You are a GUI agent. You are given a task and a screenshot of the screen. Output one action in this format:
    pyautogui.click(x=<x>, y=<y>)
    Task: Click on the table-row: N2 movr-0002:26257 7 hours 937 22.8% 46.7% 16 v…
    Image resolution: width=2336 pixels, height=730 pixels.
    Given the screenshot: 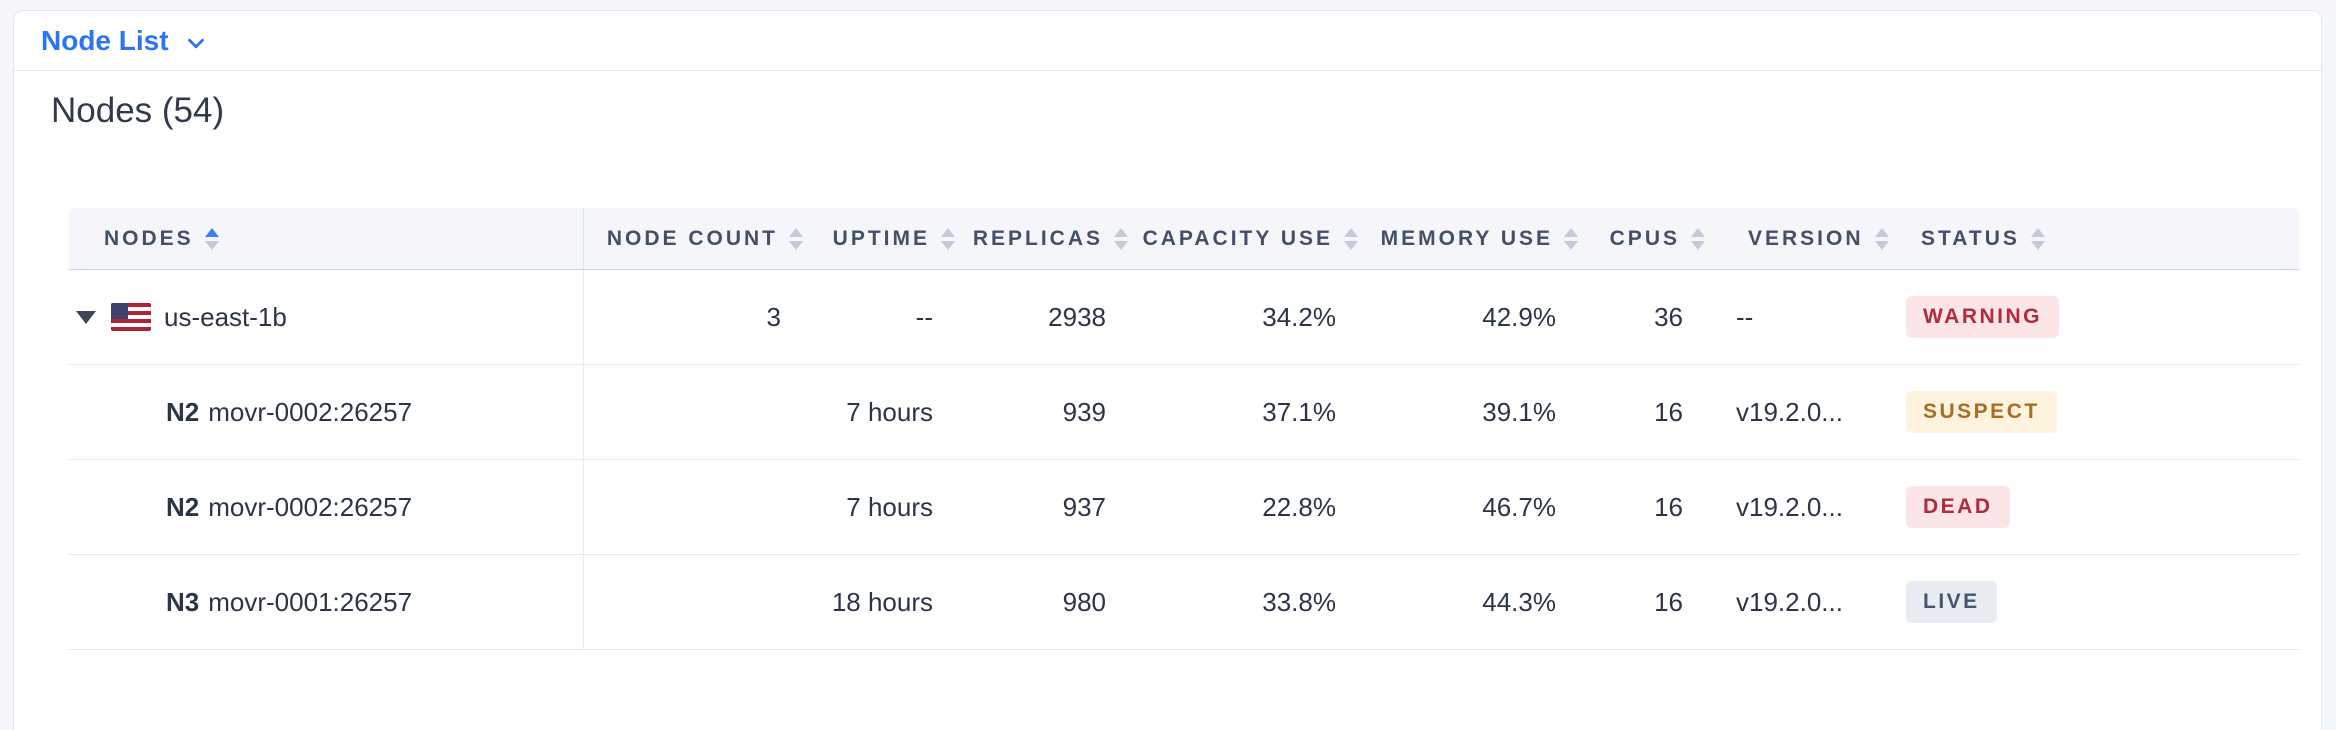 What is the action you would take?
    pyautogui.click(x=1184, y=507)
    